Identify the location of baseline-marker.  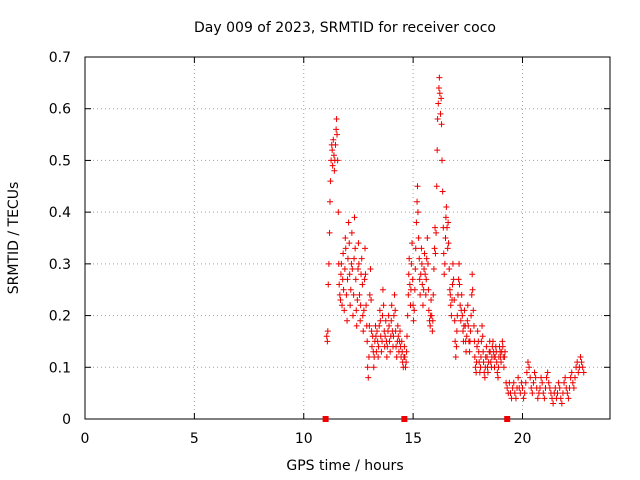
(507, 419).